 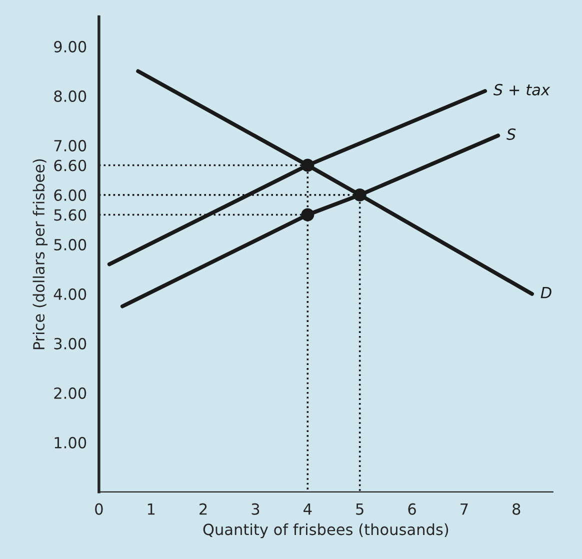 I want to click on y-tick-label: 8.00, so click(x=70, y=96).